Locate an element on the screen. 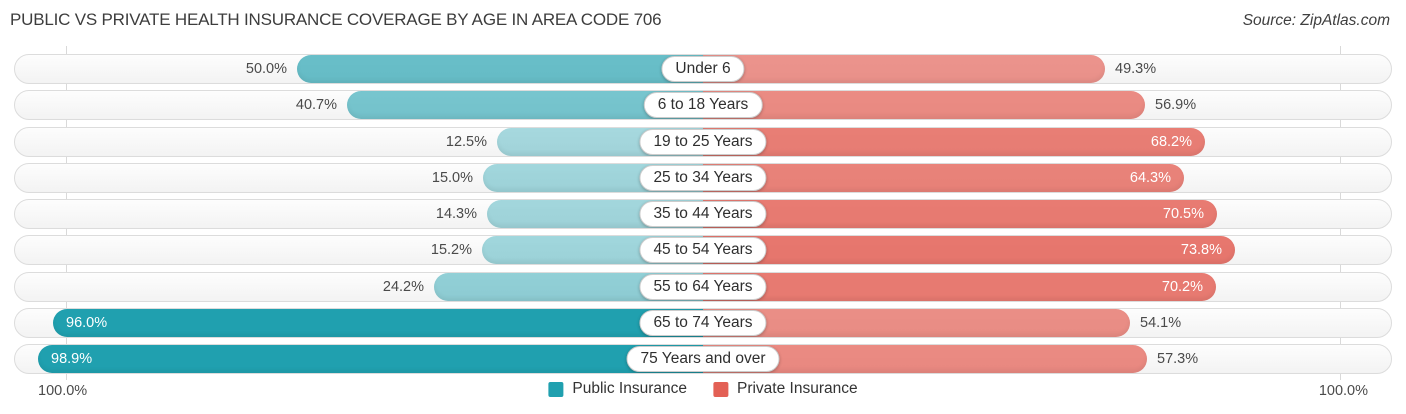  private-insurance-bar: 73.8% is located at coordinates (969, 250).